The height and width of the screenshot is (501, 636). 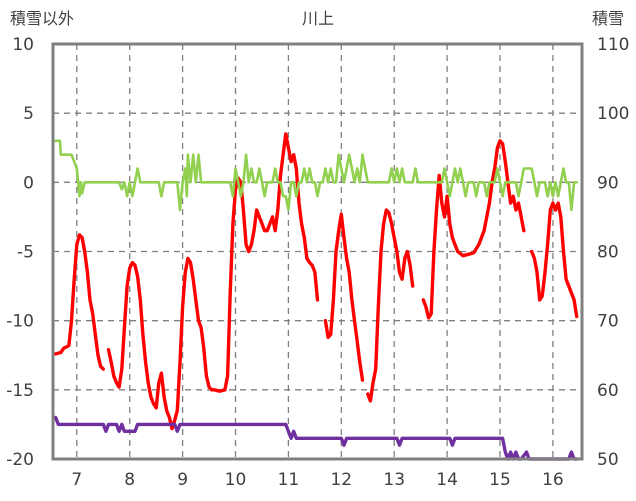 I want to click on x-tick-label: 9, so click(x=182, y=480).